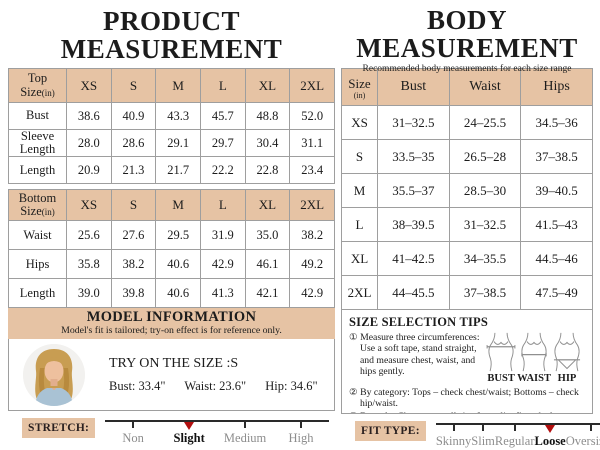 This screenshot has width=600, height=450. Describe the element at coordinates (556, 190) in the screenshot. I see `cell: 39–40.5` at that location.